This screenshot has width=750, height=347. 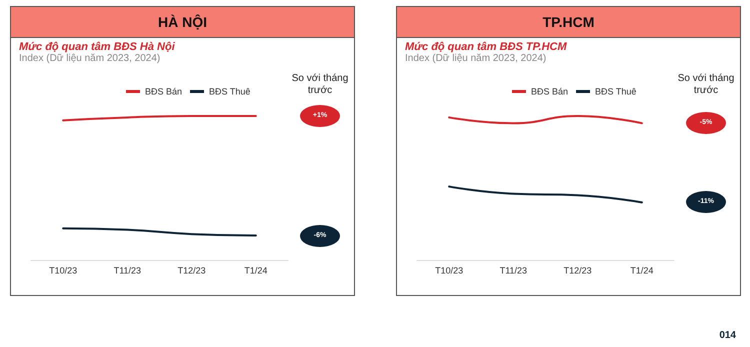 What do you see at coordinates (97, 47) in the screenshot?
I see `chart-subtitle: Mức độ quan tâm BĐS Hà Nội` at bounding box center [97, 47].